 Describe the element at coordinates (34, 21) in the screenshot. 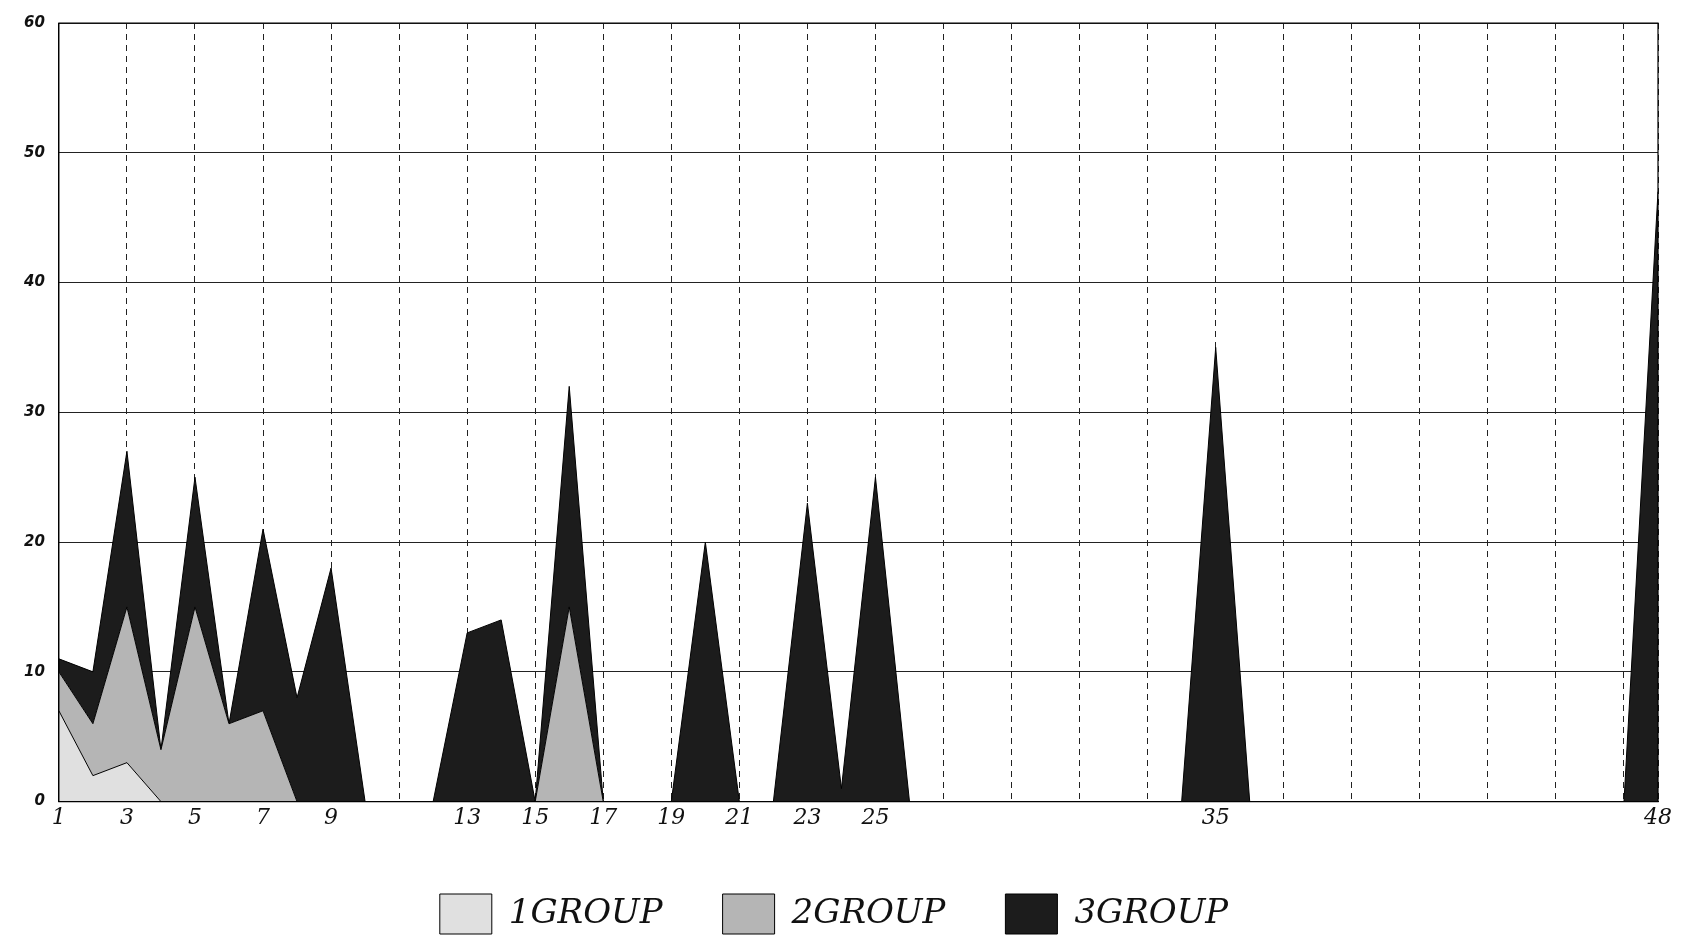

I see `y-tick-label: 60` at that location.